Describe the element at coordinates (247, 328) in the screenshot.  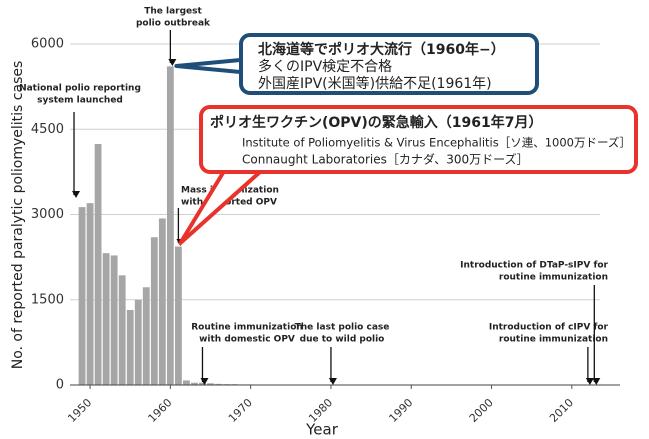
I see `annotation-text: Routine immunization` at that location.